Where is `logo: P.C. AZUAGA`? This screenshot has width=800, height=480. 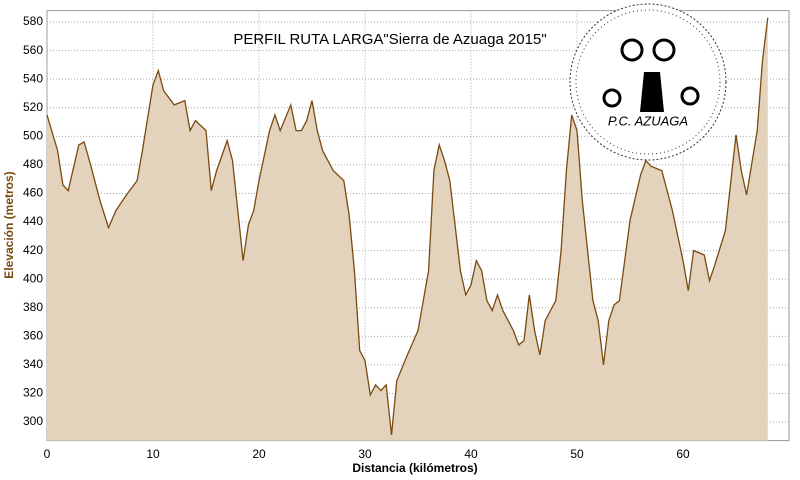
logo: P.C. AZUAGA is located at coordinates (648, 82).